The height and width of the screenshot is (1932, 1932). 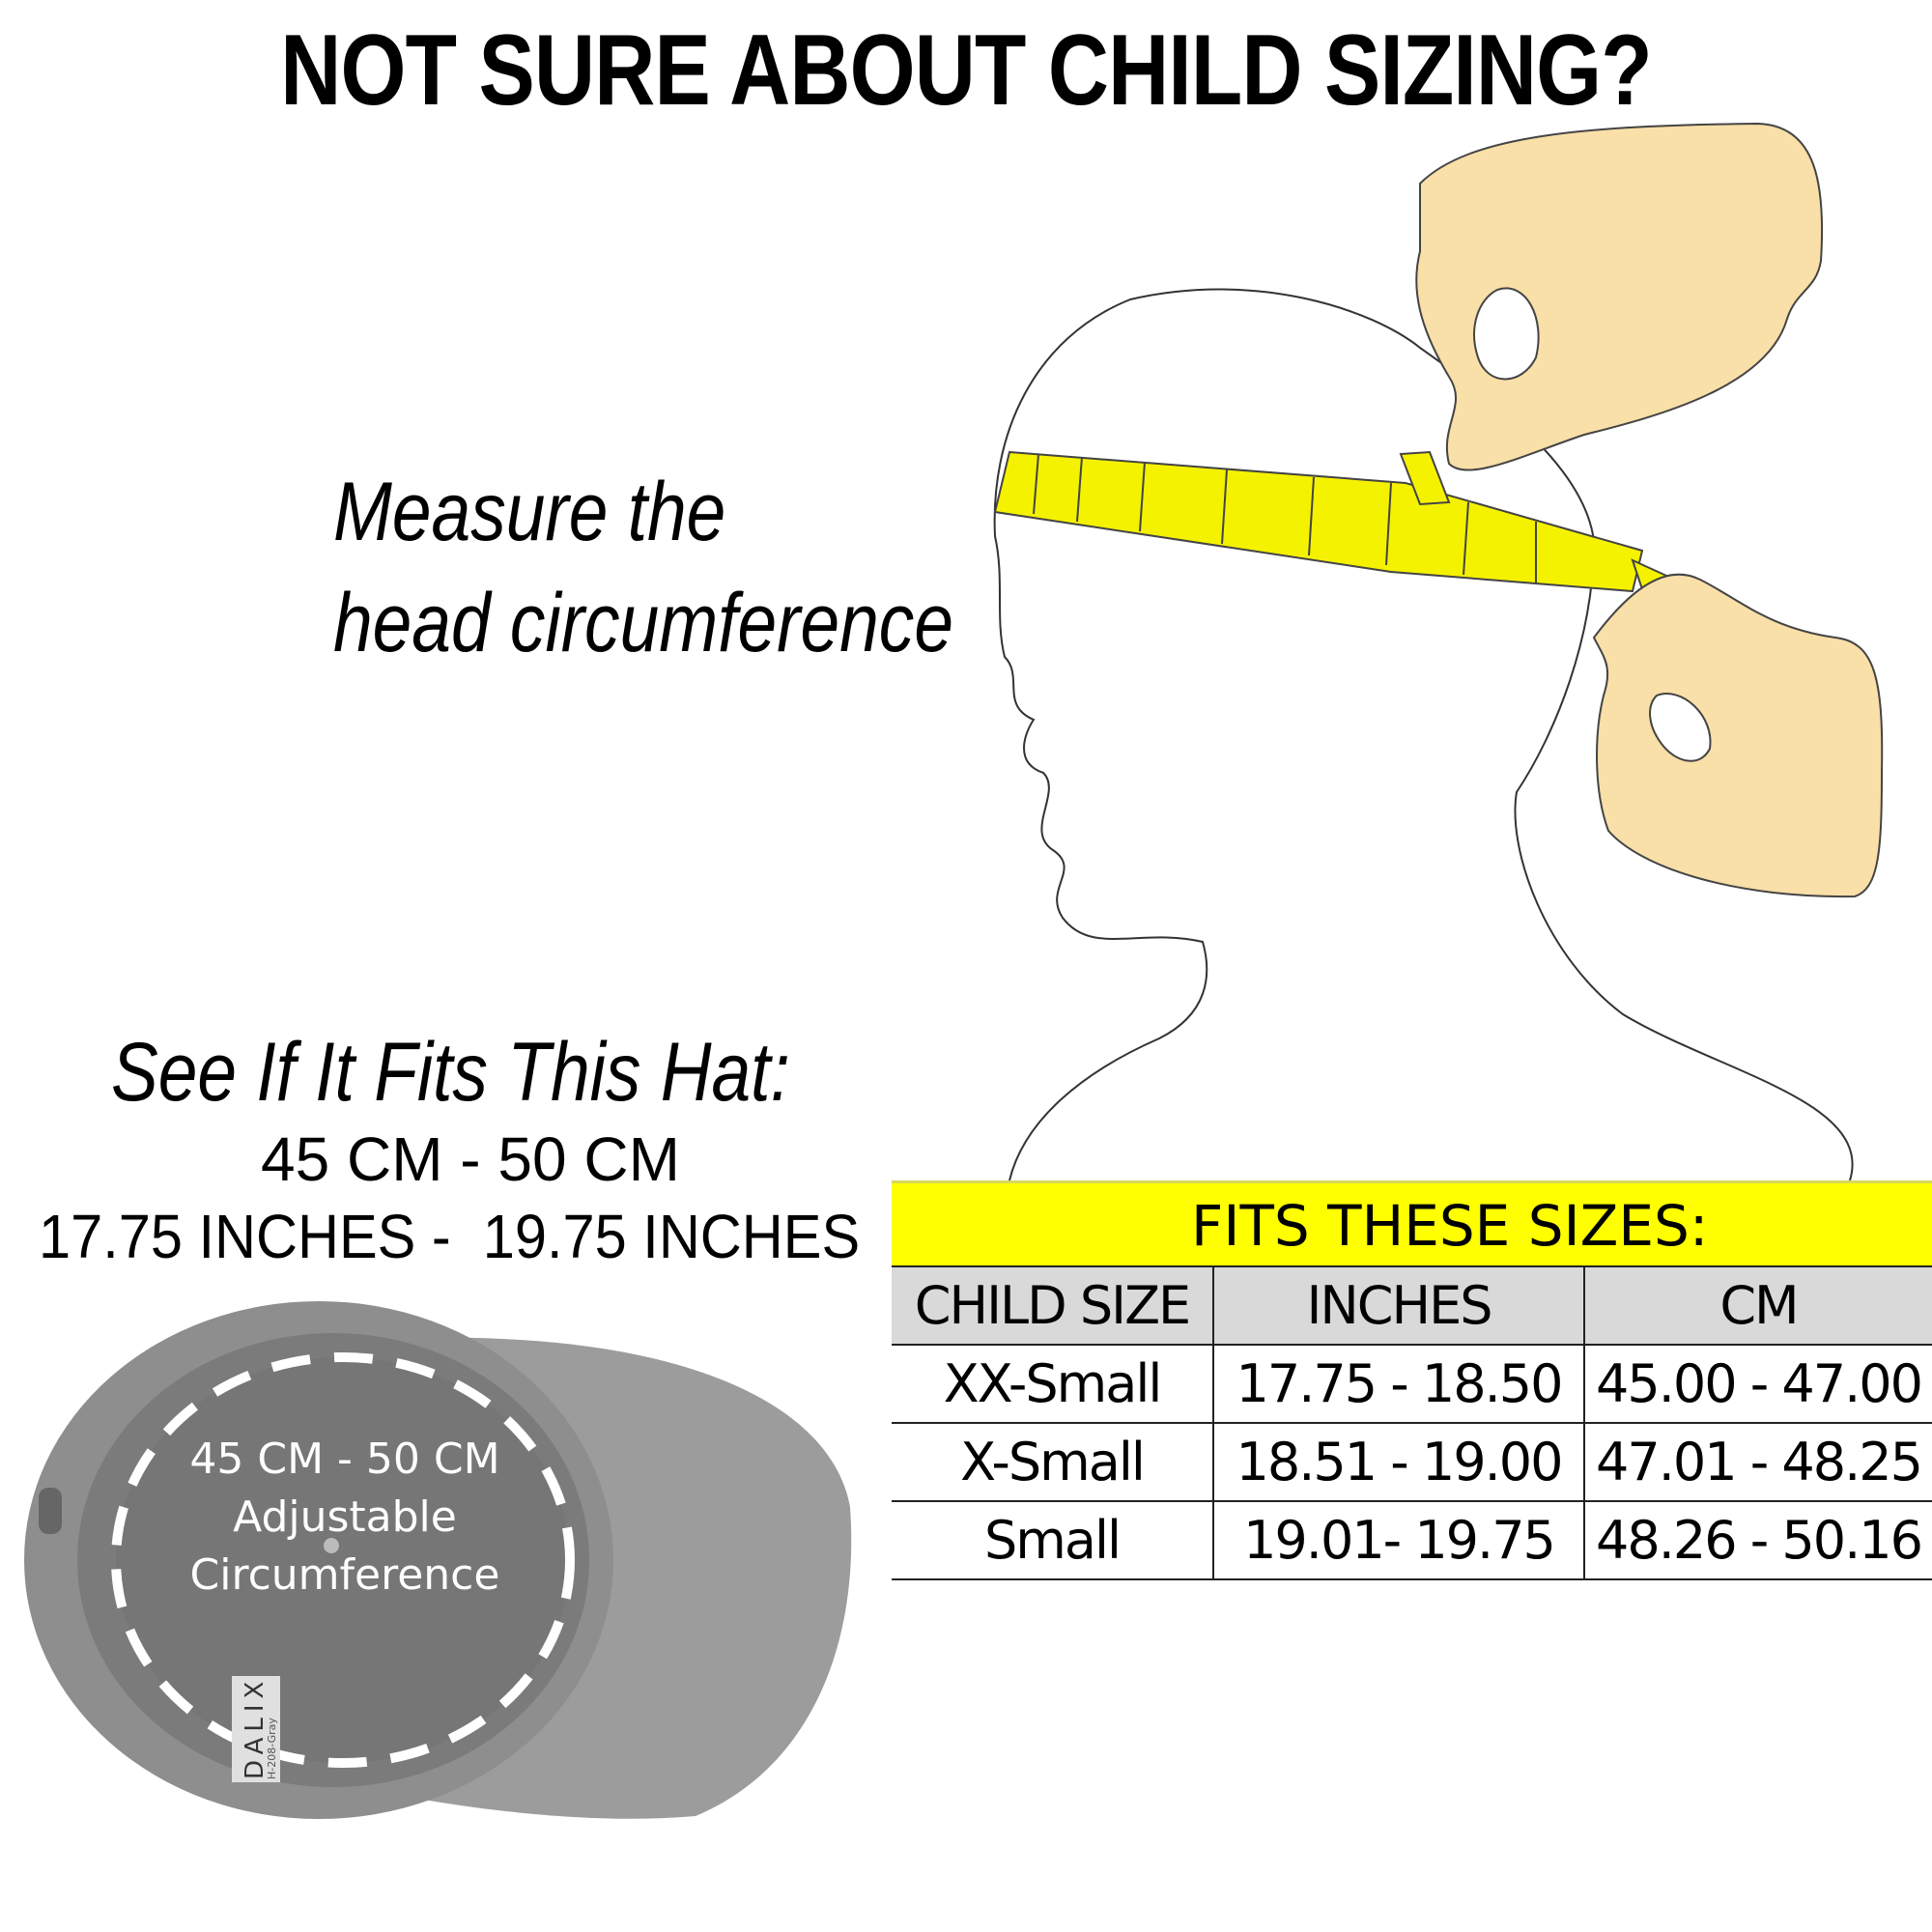 I want to click on hat-label, so click(x=256, y=1729).